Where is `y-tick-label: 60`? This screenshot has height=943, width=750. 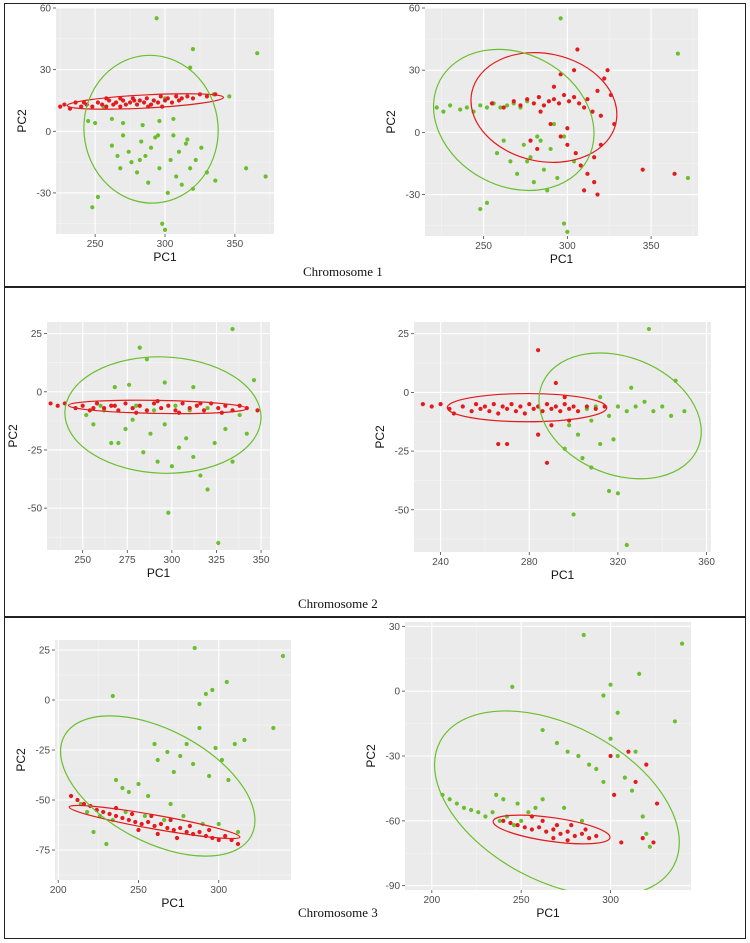
y-tick-label: 60 is located at coordinates (415, 9).